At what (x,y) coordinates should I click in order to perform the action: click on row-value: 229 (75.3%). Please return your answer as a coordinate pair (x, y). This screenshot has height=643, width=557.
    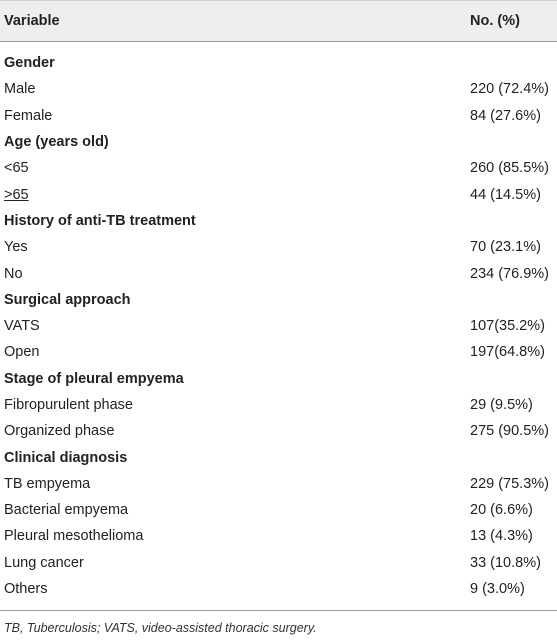
    Looking at the image, I should click on (509, 483).